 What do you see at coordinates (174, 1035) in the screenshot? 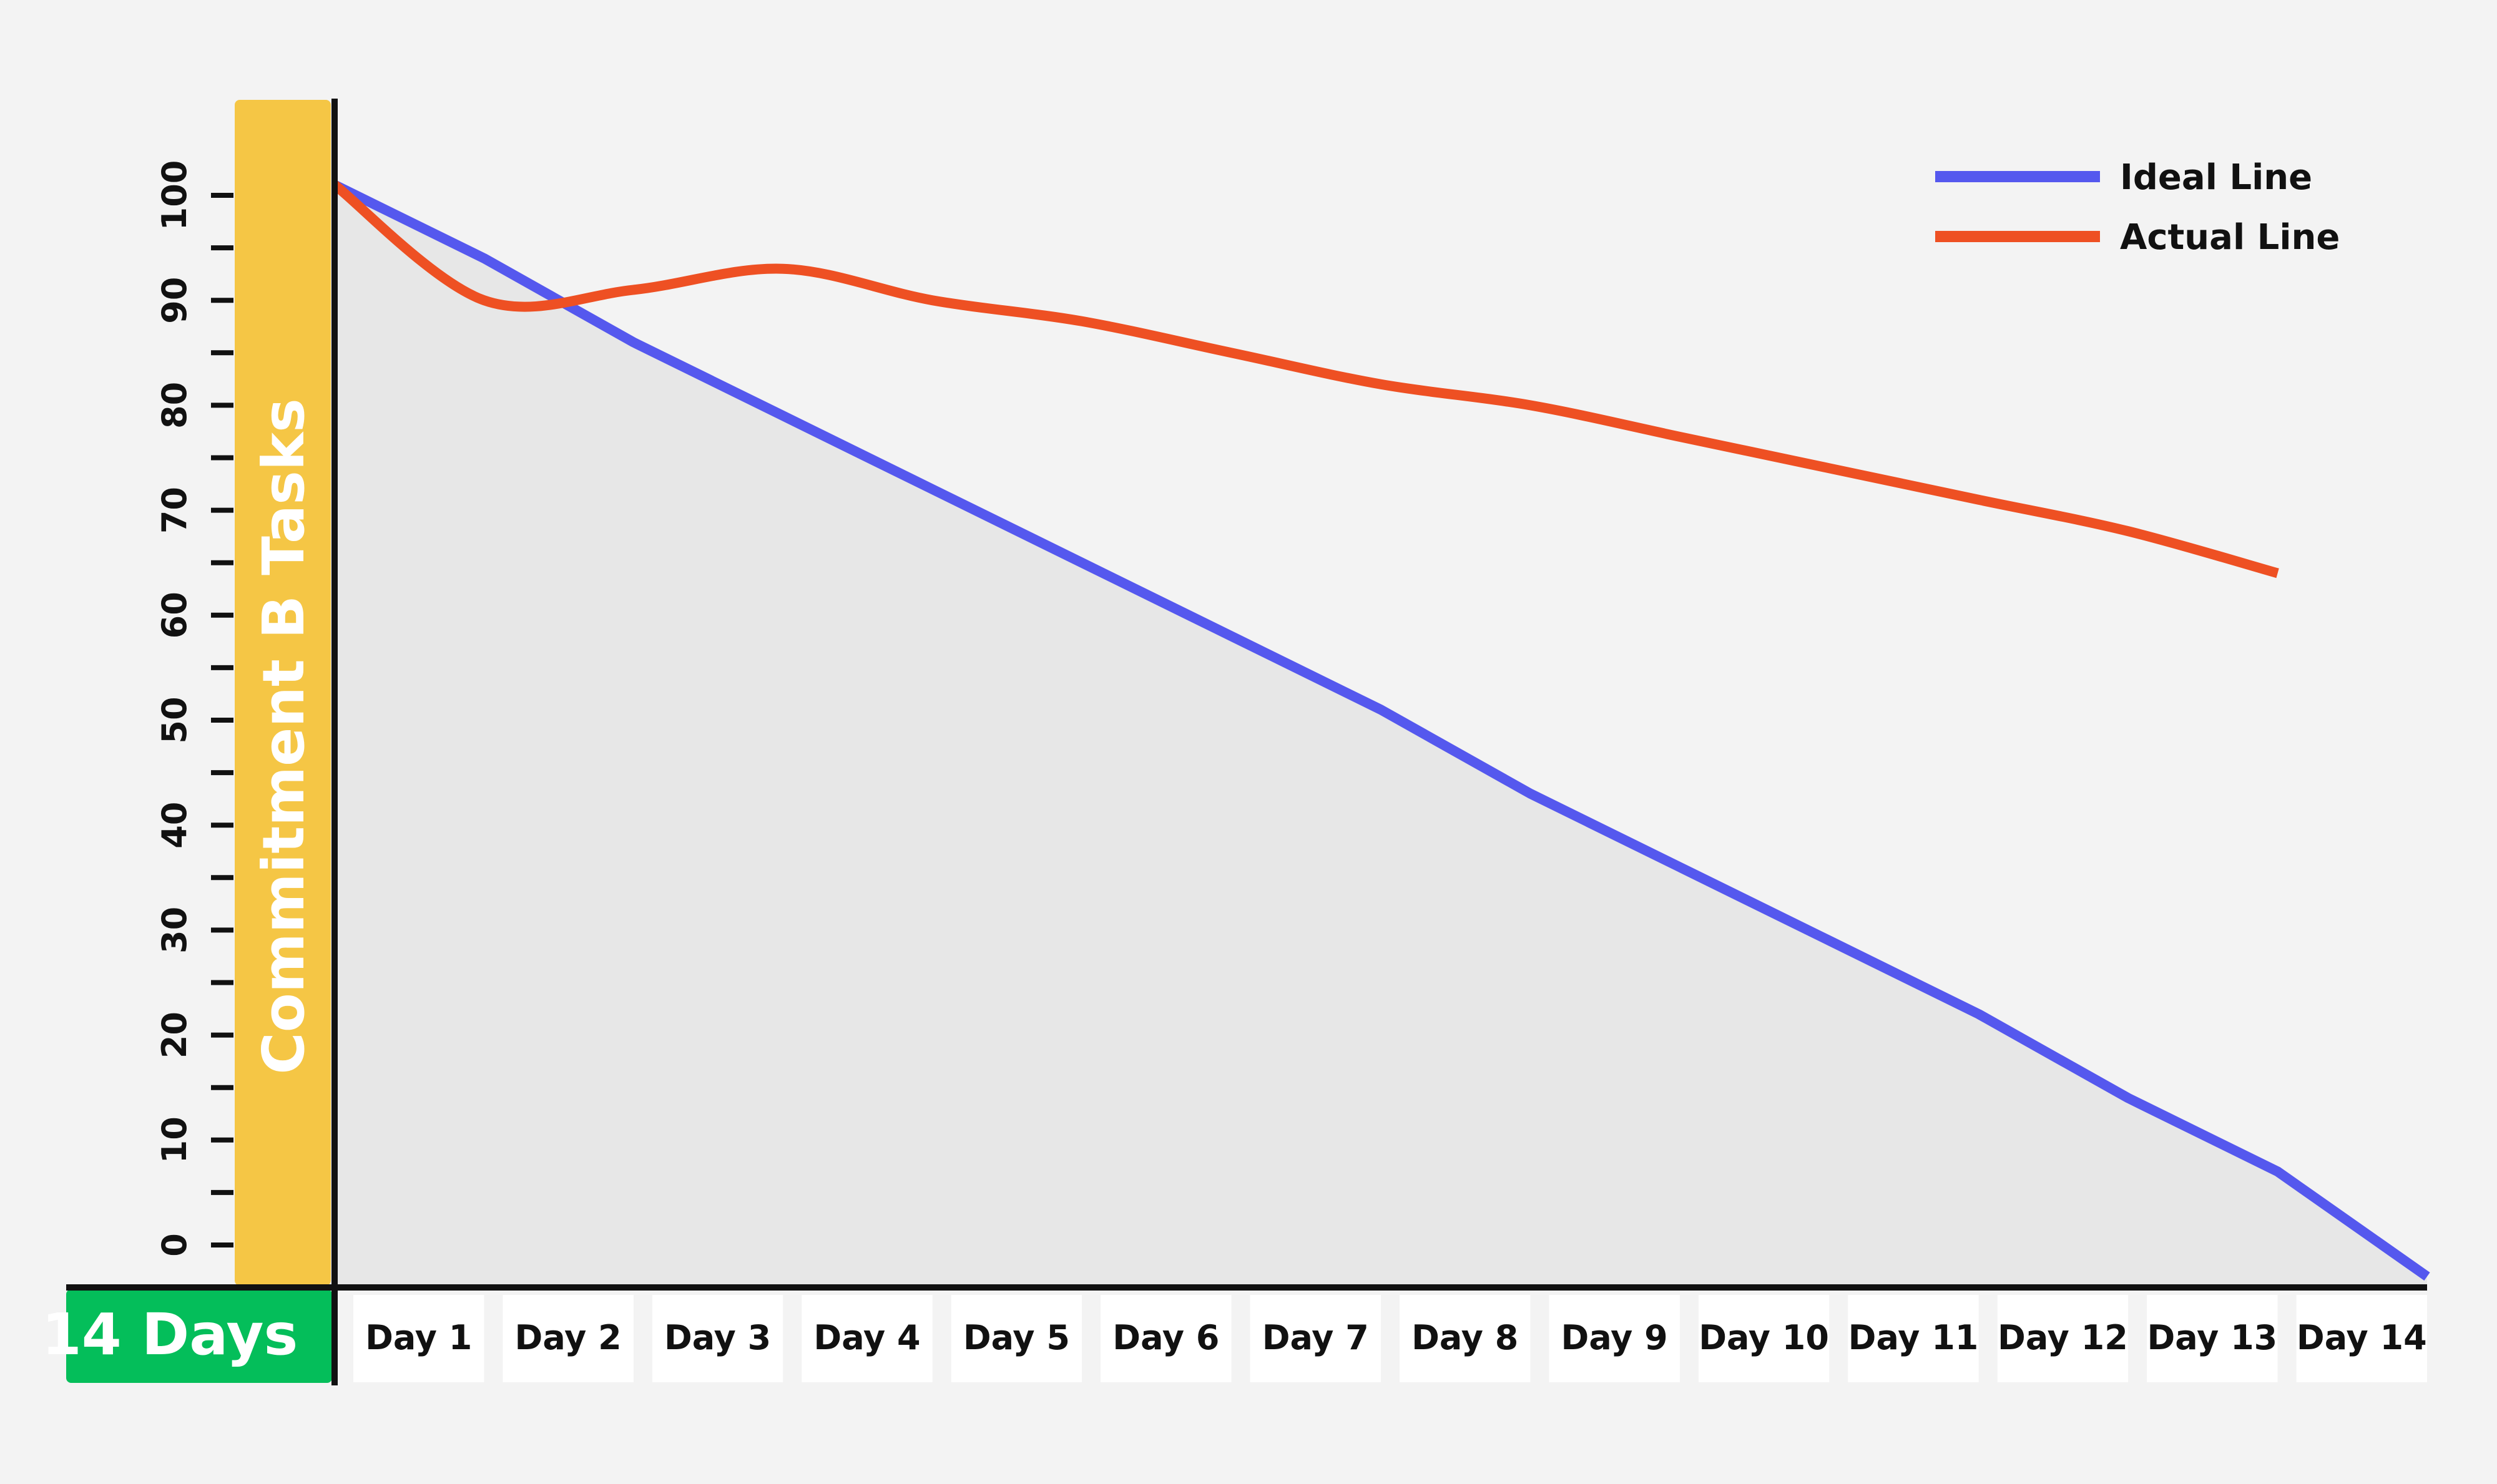
I see `y-tick-label: 20` at bounding box center [174, 1035].